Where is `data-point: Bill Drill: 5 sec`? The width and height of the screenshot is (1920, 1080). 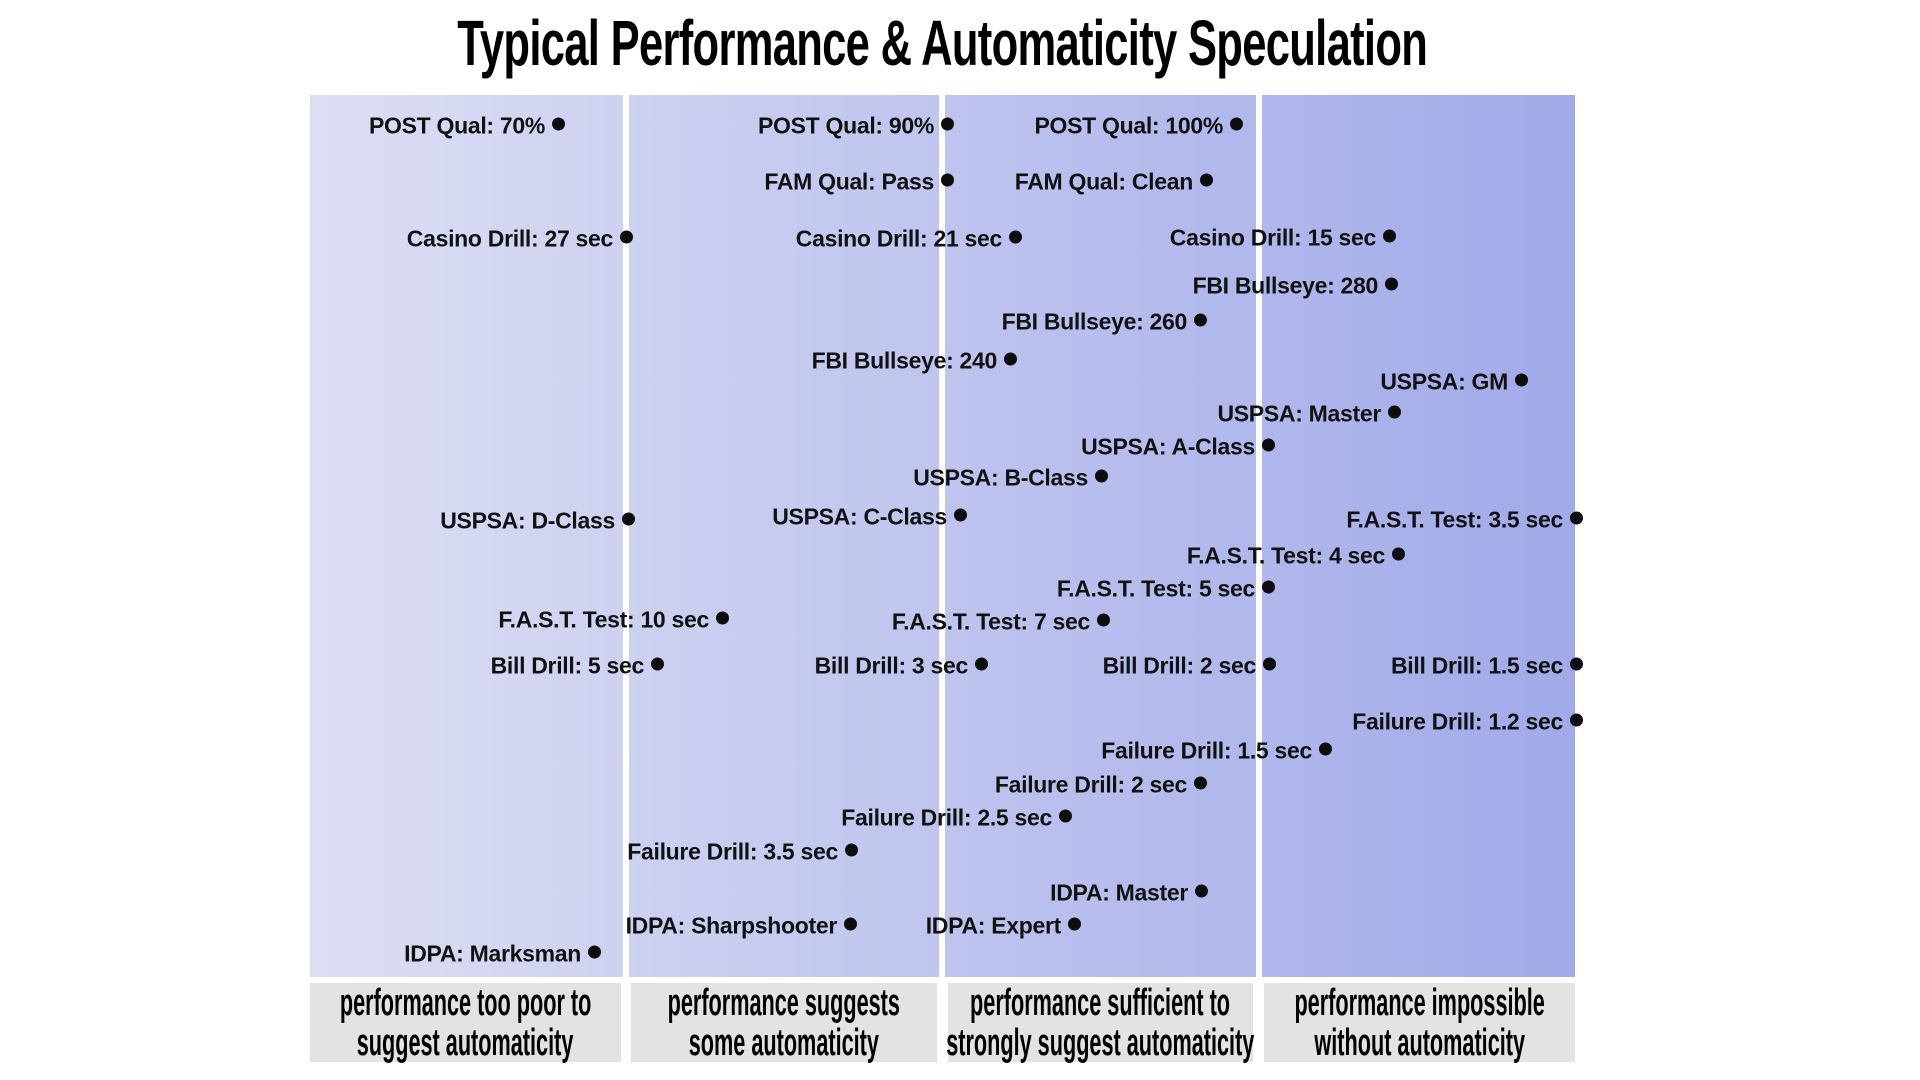 data-point: Bill Drill: 5 sec is located at coordinates (577, 666).